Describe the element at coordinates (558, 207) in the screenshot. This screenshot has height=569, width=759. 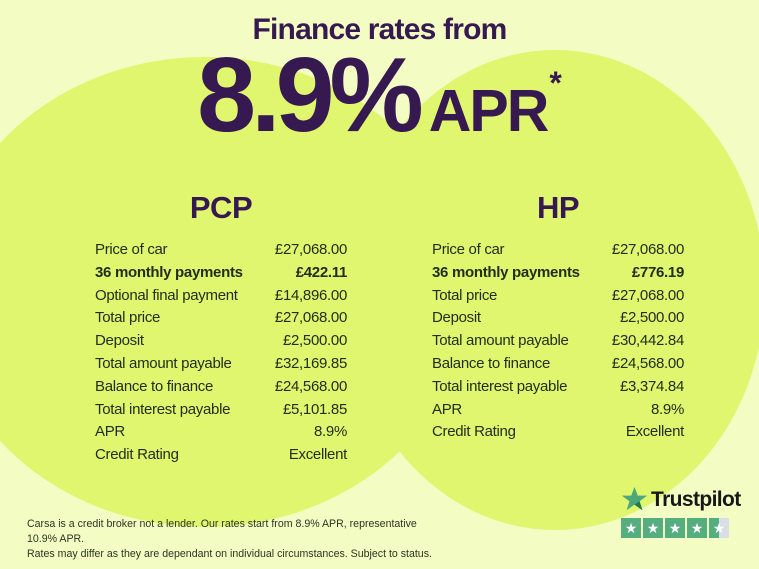
I see `hp-table-title: HP` at that location.